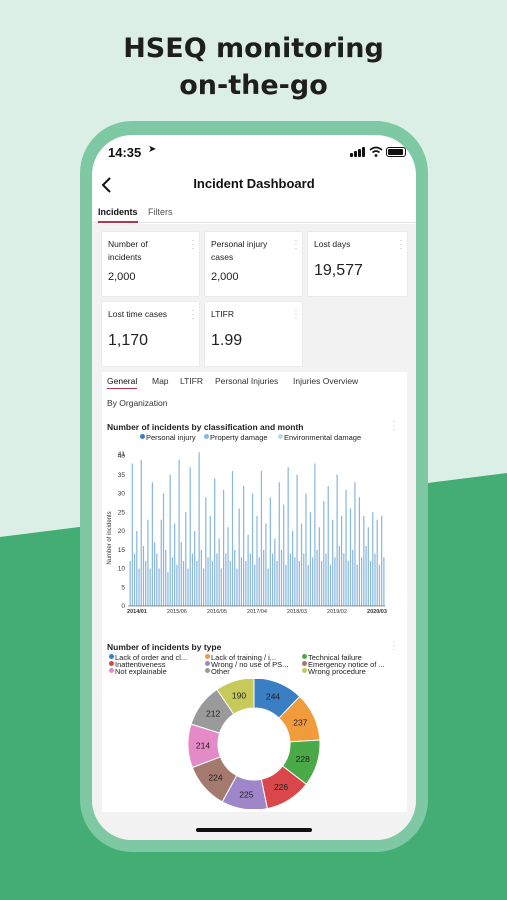 The image size is (507, 900). Describe the element at coordinates (247, 381) in the screenshot. I see `subtab-personal-injuries: Personal Injuries` at that location.